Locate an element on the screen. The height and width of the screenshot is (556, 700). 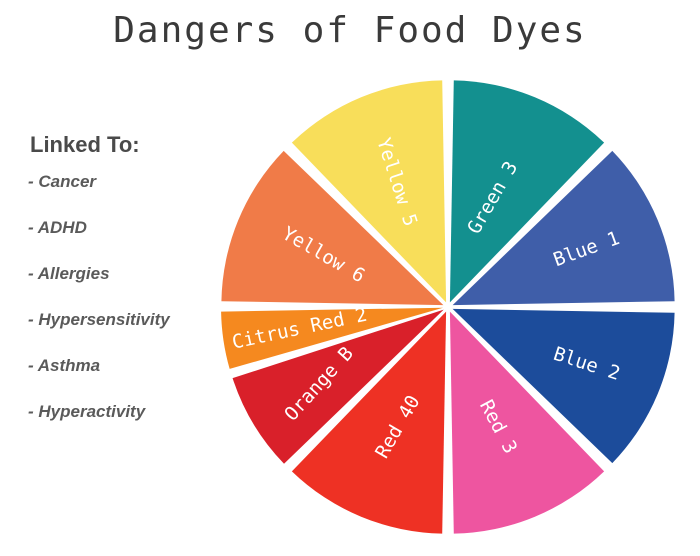
linked-to-heading: Linked To: is located at coordinates (85, 144).